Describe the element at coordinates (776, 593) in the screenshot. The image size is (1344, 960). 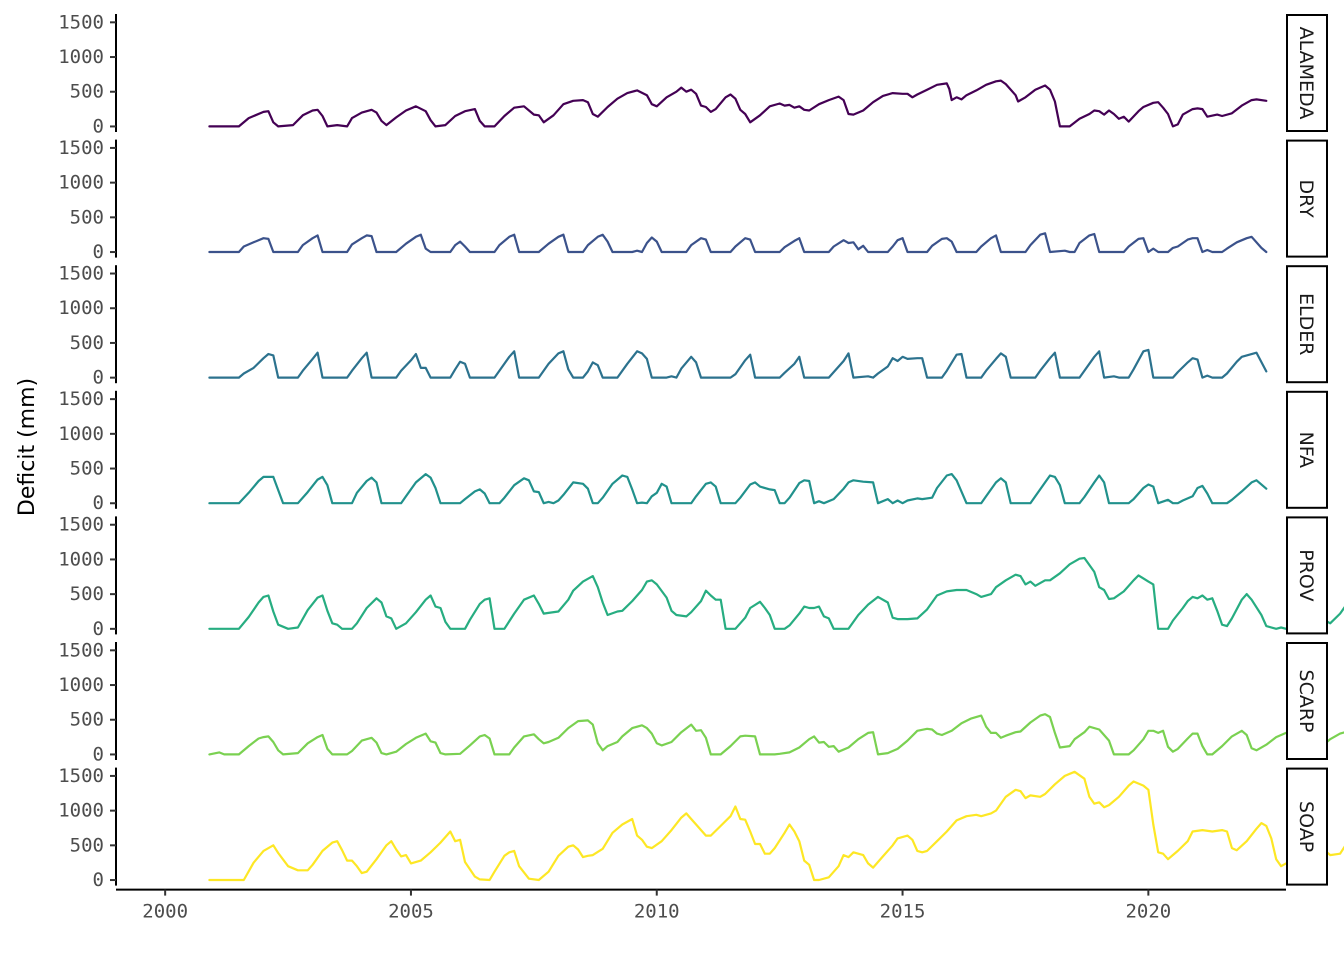
I see `series-line-prov` at that location.